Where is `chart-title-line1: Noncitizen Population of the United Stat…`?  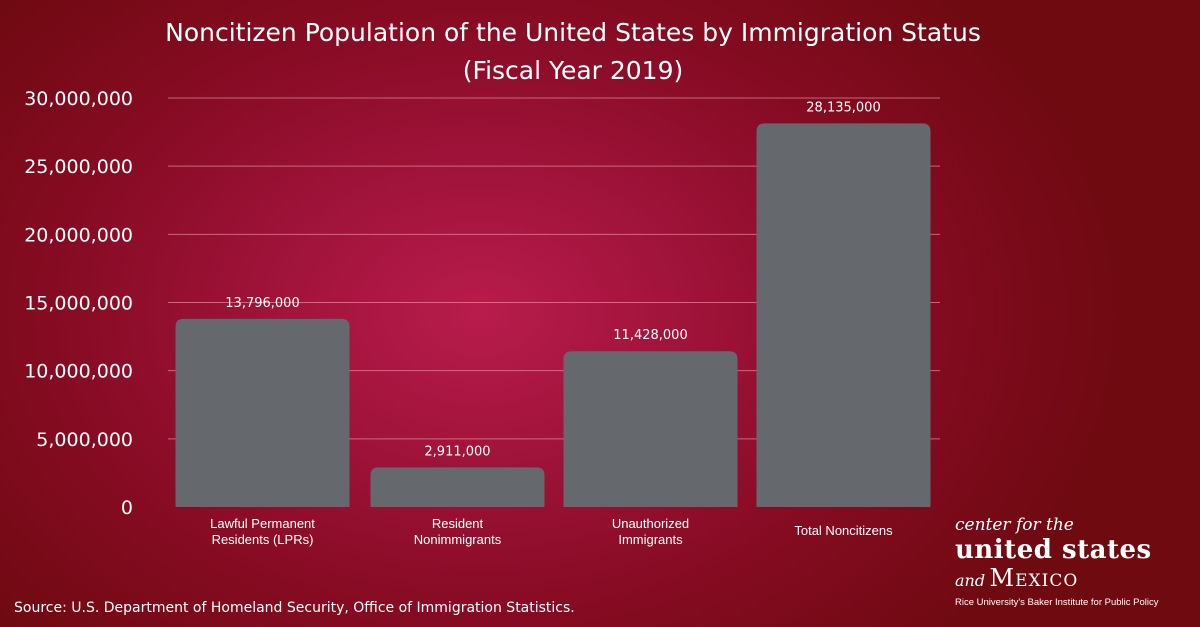
chart-title-line1: Noncitizen Population of the United Stat… is located at coordinates (573, 32).